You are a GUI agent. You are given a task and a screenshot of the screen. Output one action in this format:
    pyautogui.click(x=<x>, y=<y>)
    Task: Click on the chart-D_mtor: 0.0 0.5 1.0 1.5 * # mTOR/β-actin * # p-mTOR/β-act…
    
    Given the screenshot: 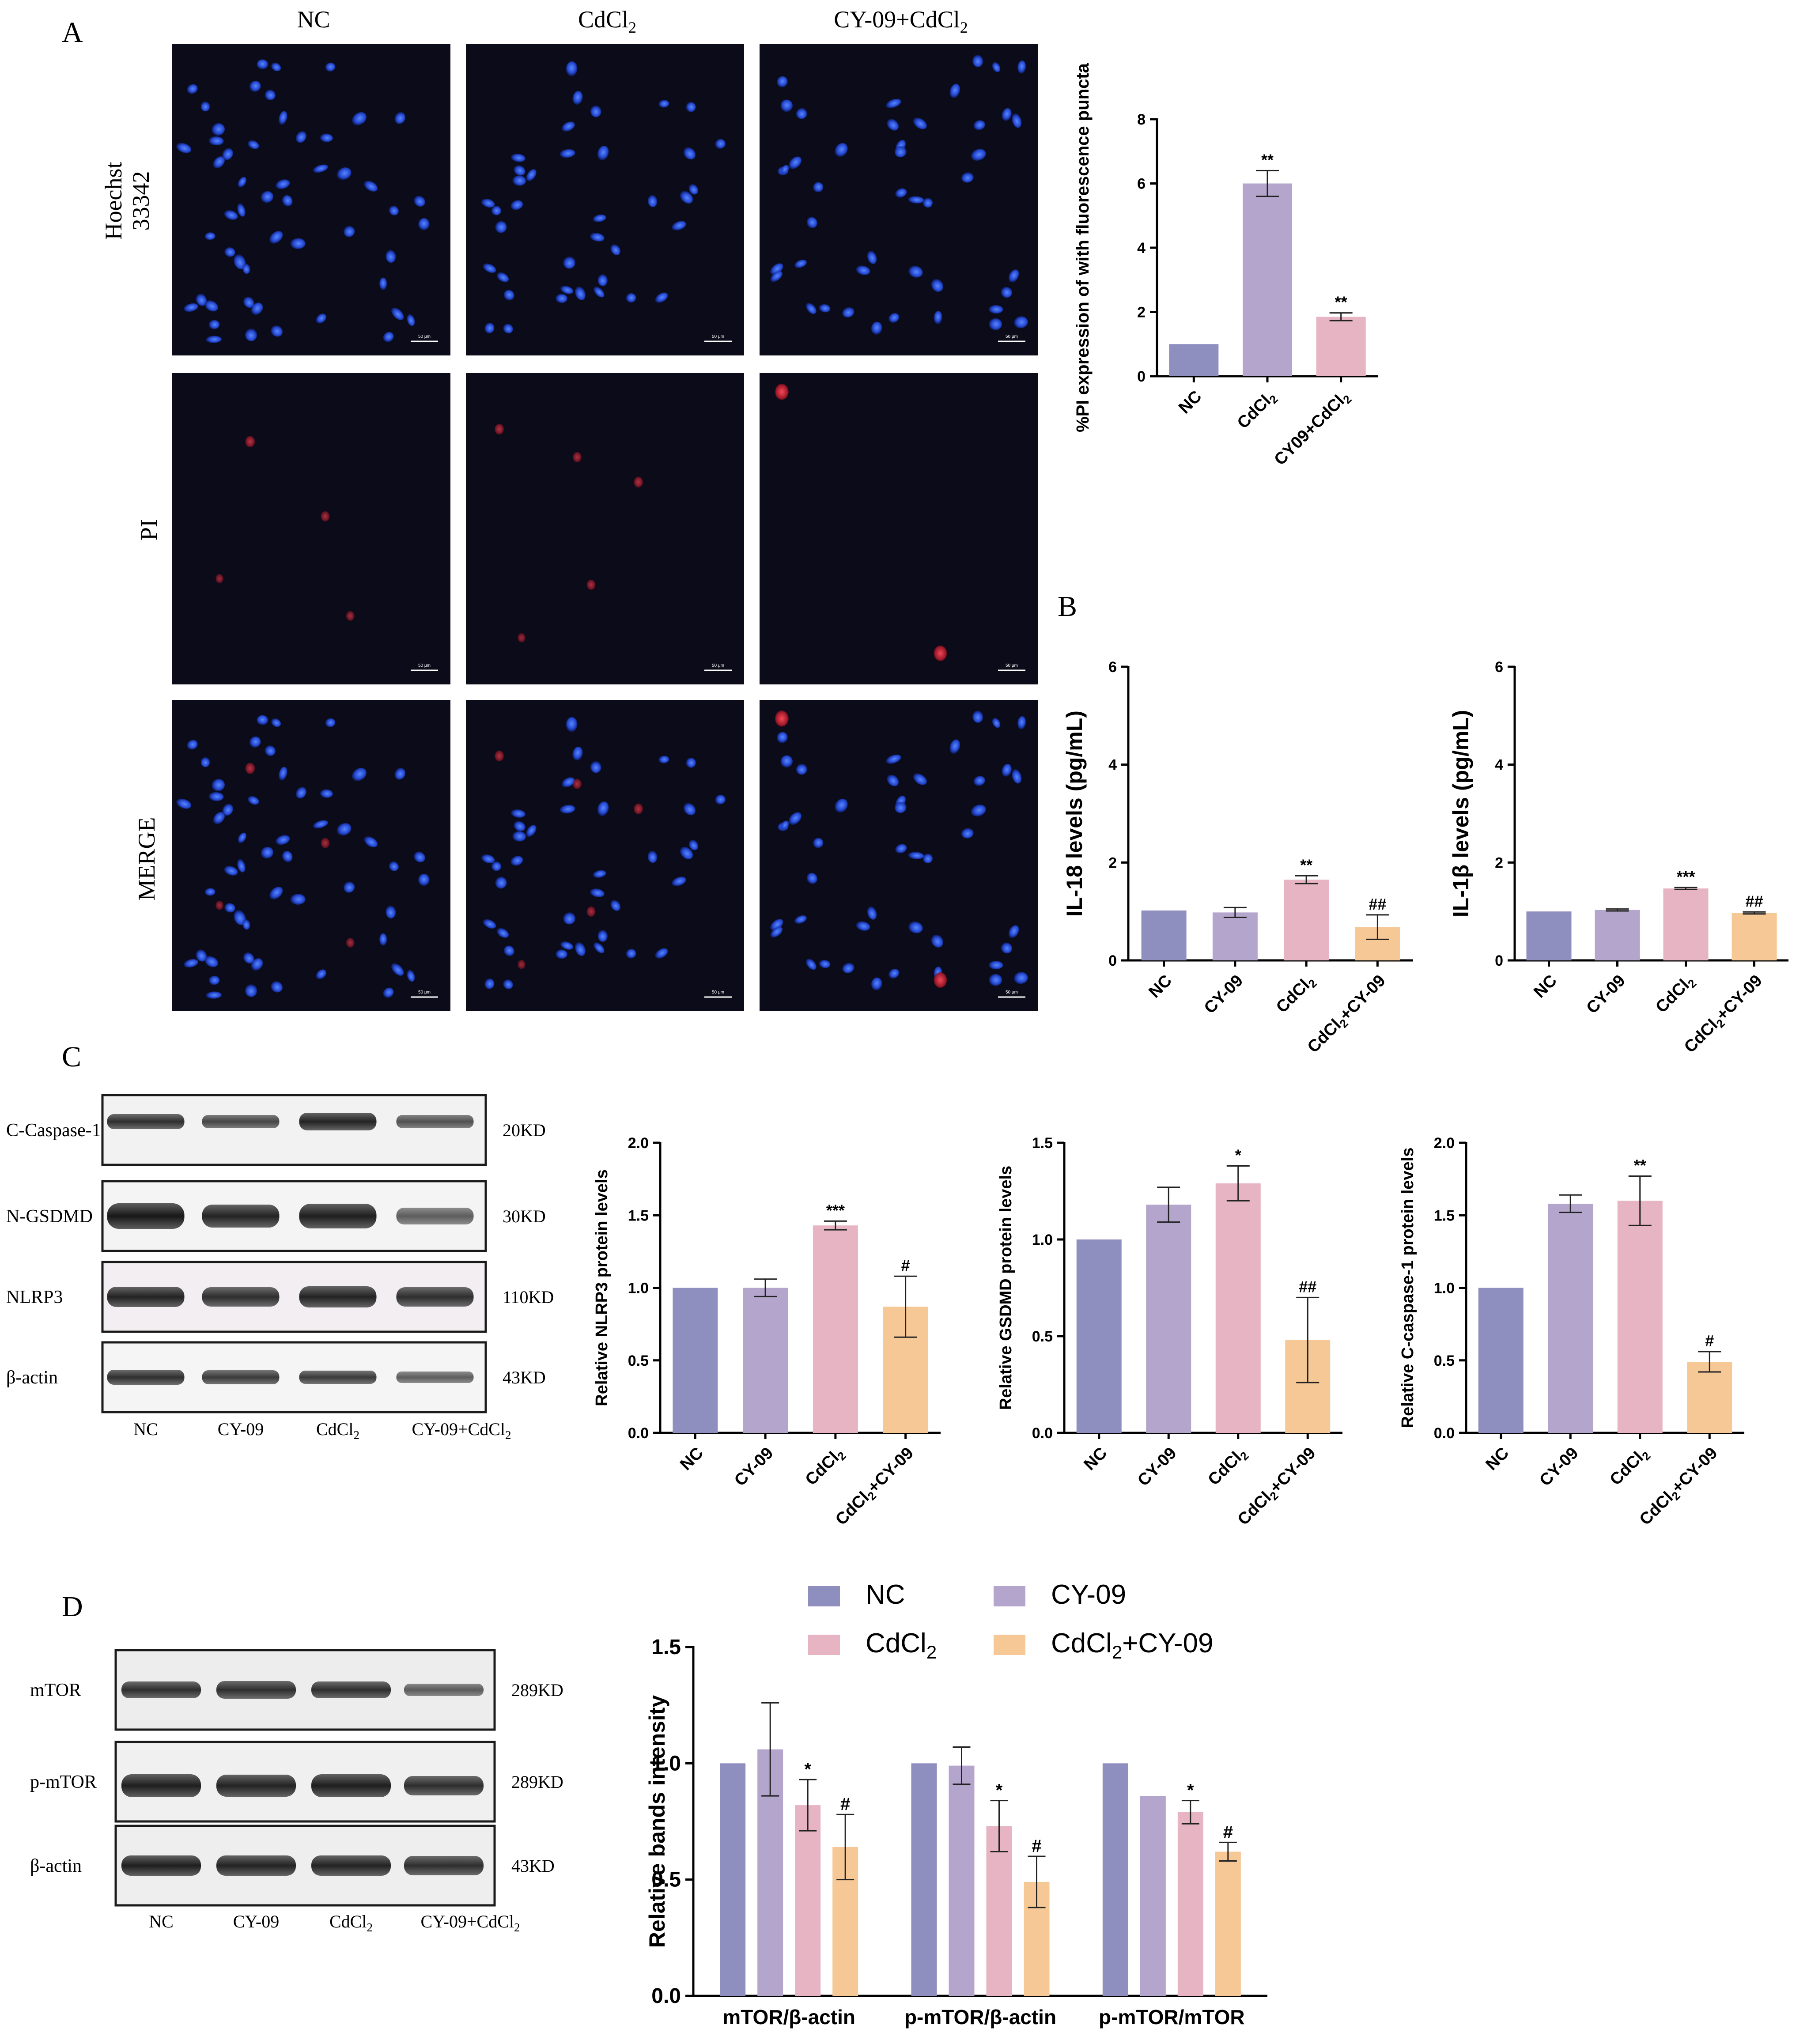 What is the action you would take?
    pyautogui.click(x=956, y=1832)
    